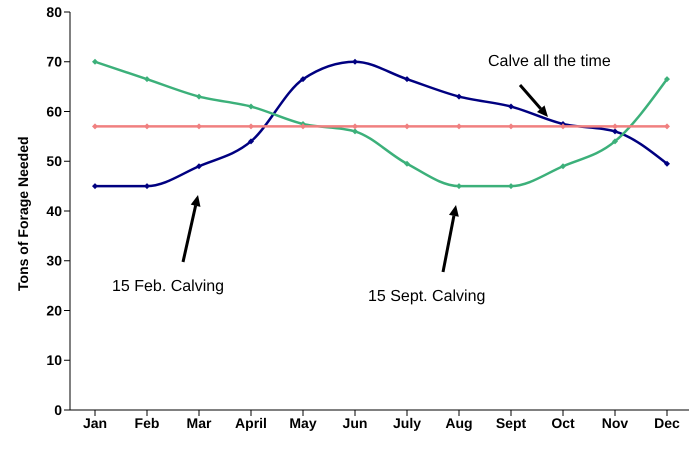 This screenshot has width=697, height=450. Describe the element at coordinates (95, 422) in the screenshot. I see `x-tick-label: Jan` at that location.